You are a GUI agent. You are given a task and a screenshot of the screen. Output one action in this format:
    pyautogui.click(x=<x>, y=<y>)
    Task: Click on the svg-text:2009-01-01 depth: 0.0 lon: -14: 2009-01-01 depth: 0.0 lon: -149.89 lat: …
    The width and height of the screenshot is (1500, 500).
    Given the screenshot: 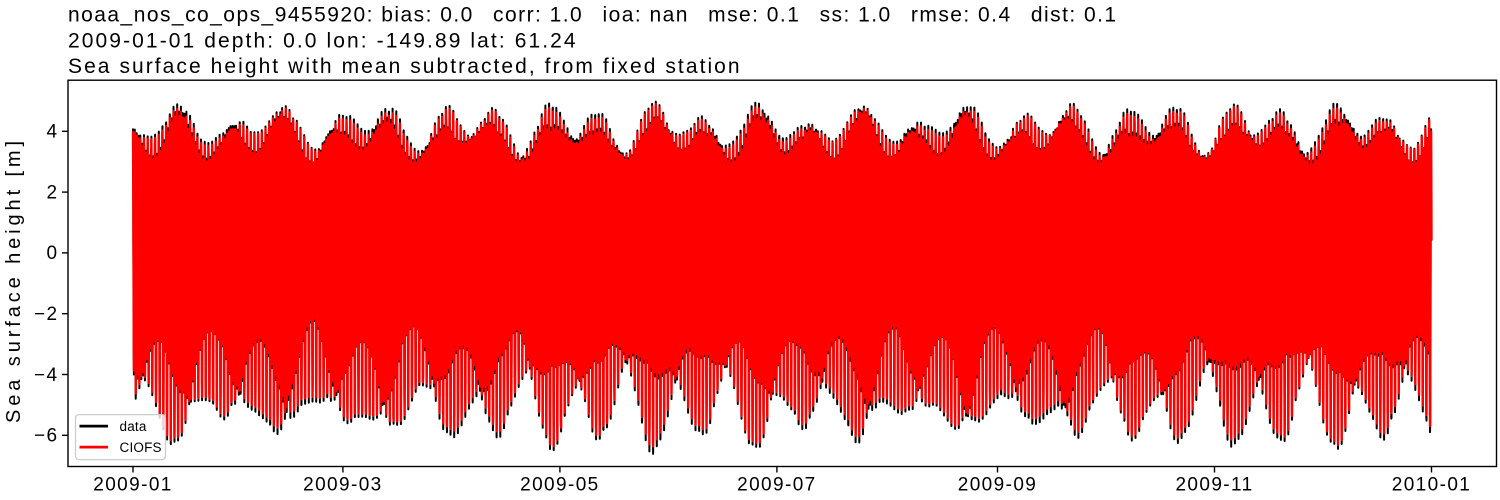 What is the action you would take?
    pyautogui.click(x=323, y=40)
    